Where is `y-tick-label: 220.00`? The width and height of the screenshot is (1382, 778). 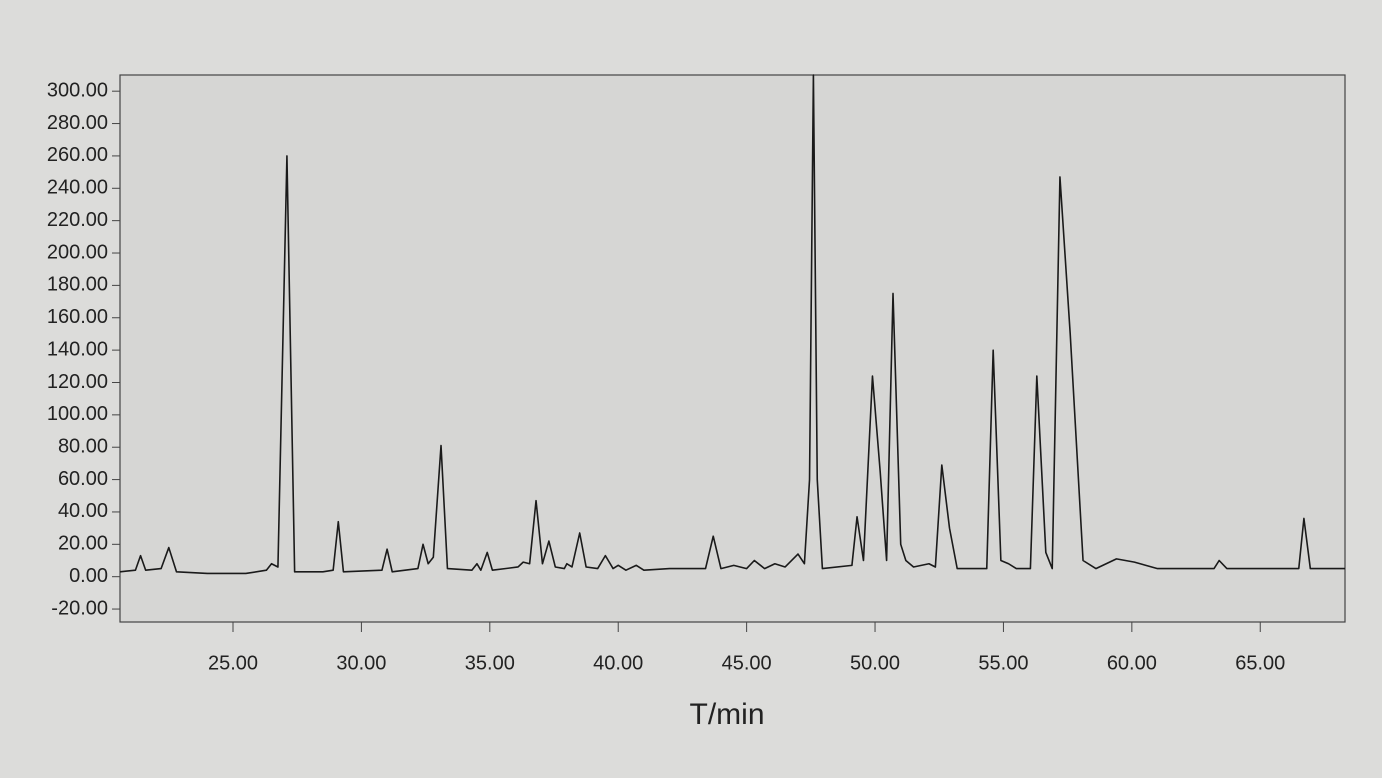 y-tick-label: 220.00 is located at coordinates (77, 220).